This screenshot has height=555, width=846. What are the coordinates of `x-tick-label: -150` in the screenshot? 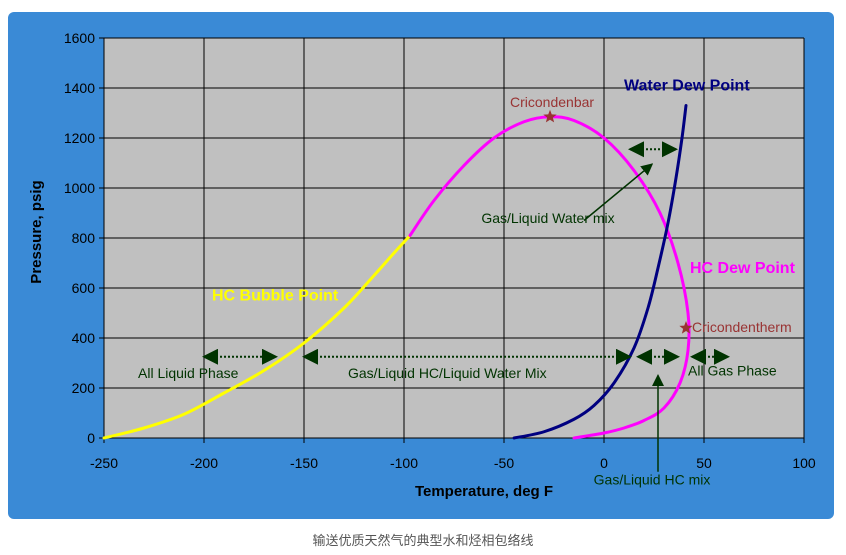 It's located at (304, 463).